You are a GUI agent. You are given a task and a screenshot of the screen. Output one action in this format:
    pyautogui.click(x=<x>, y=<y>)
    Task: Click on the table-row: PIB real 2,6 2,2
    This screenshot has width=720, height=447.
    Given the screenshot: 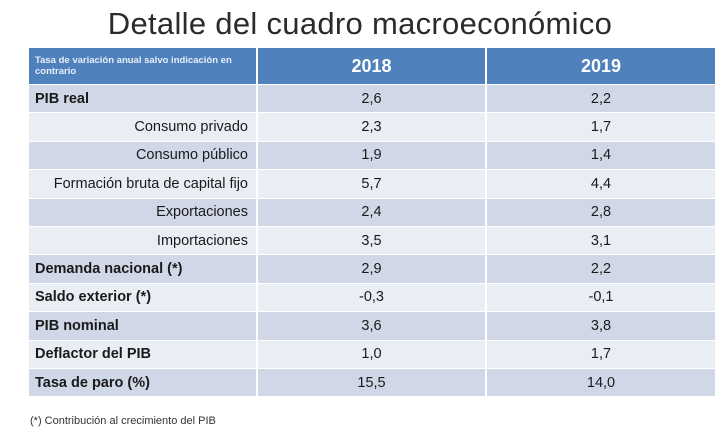 What is the action you would take?
    pyautogui.click(x=372, y=98)
    